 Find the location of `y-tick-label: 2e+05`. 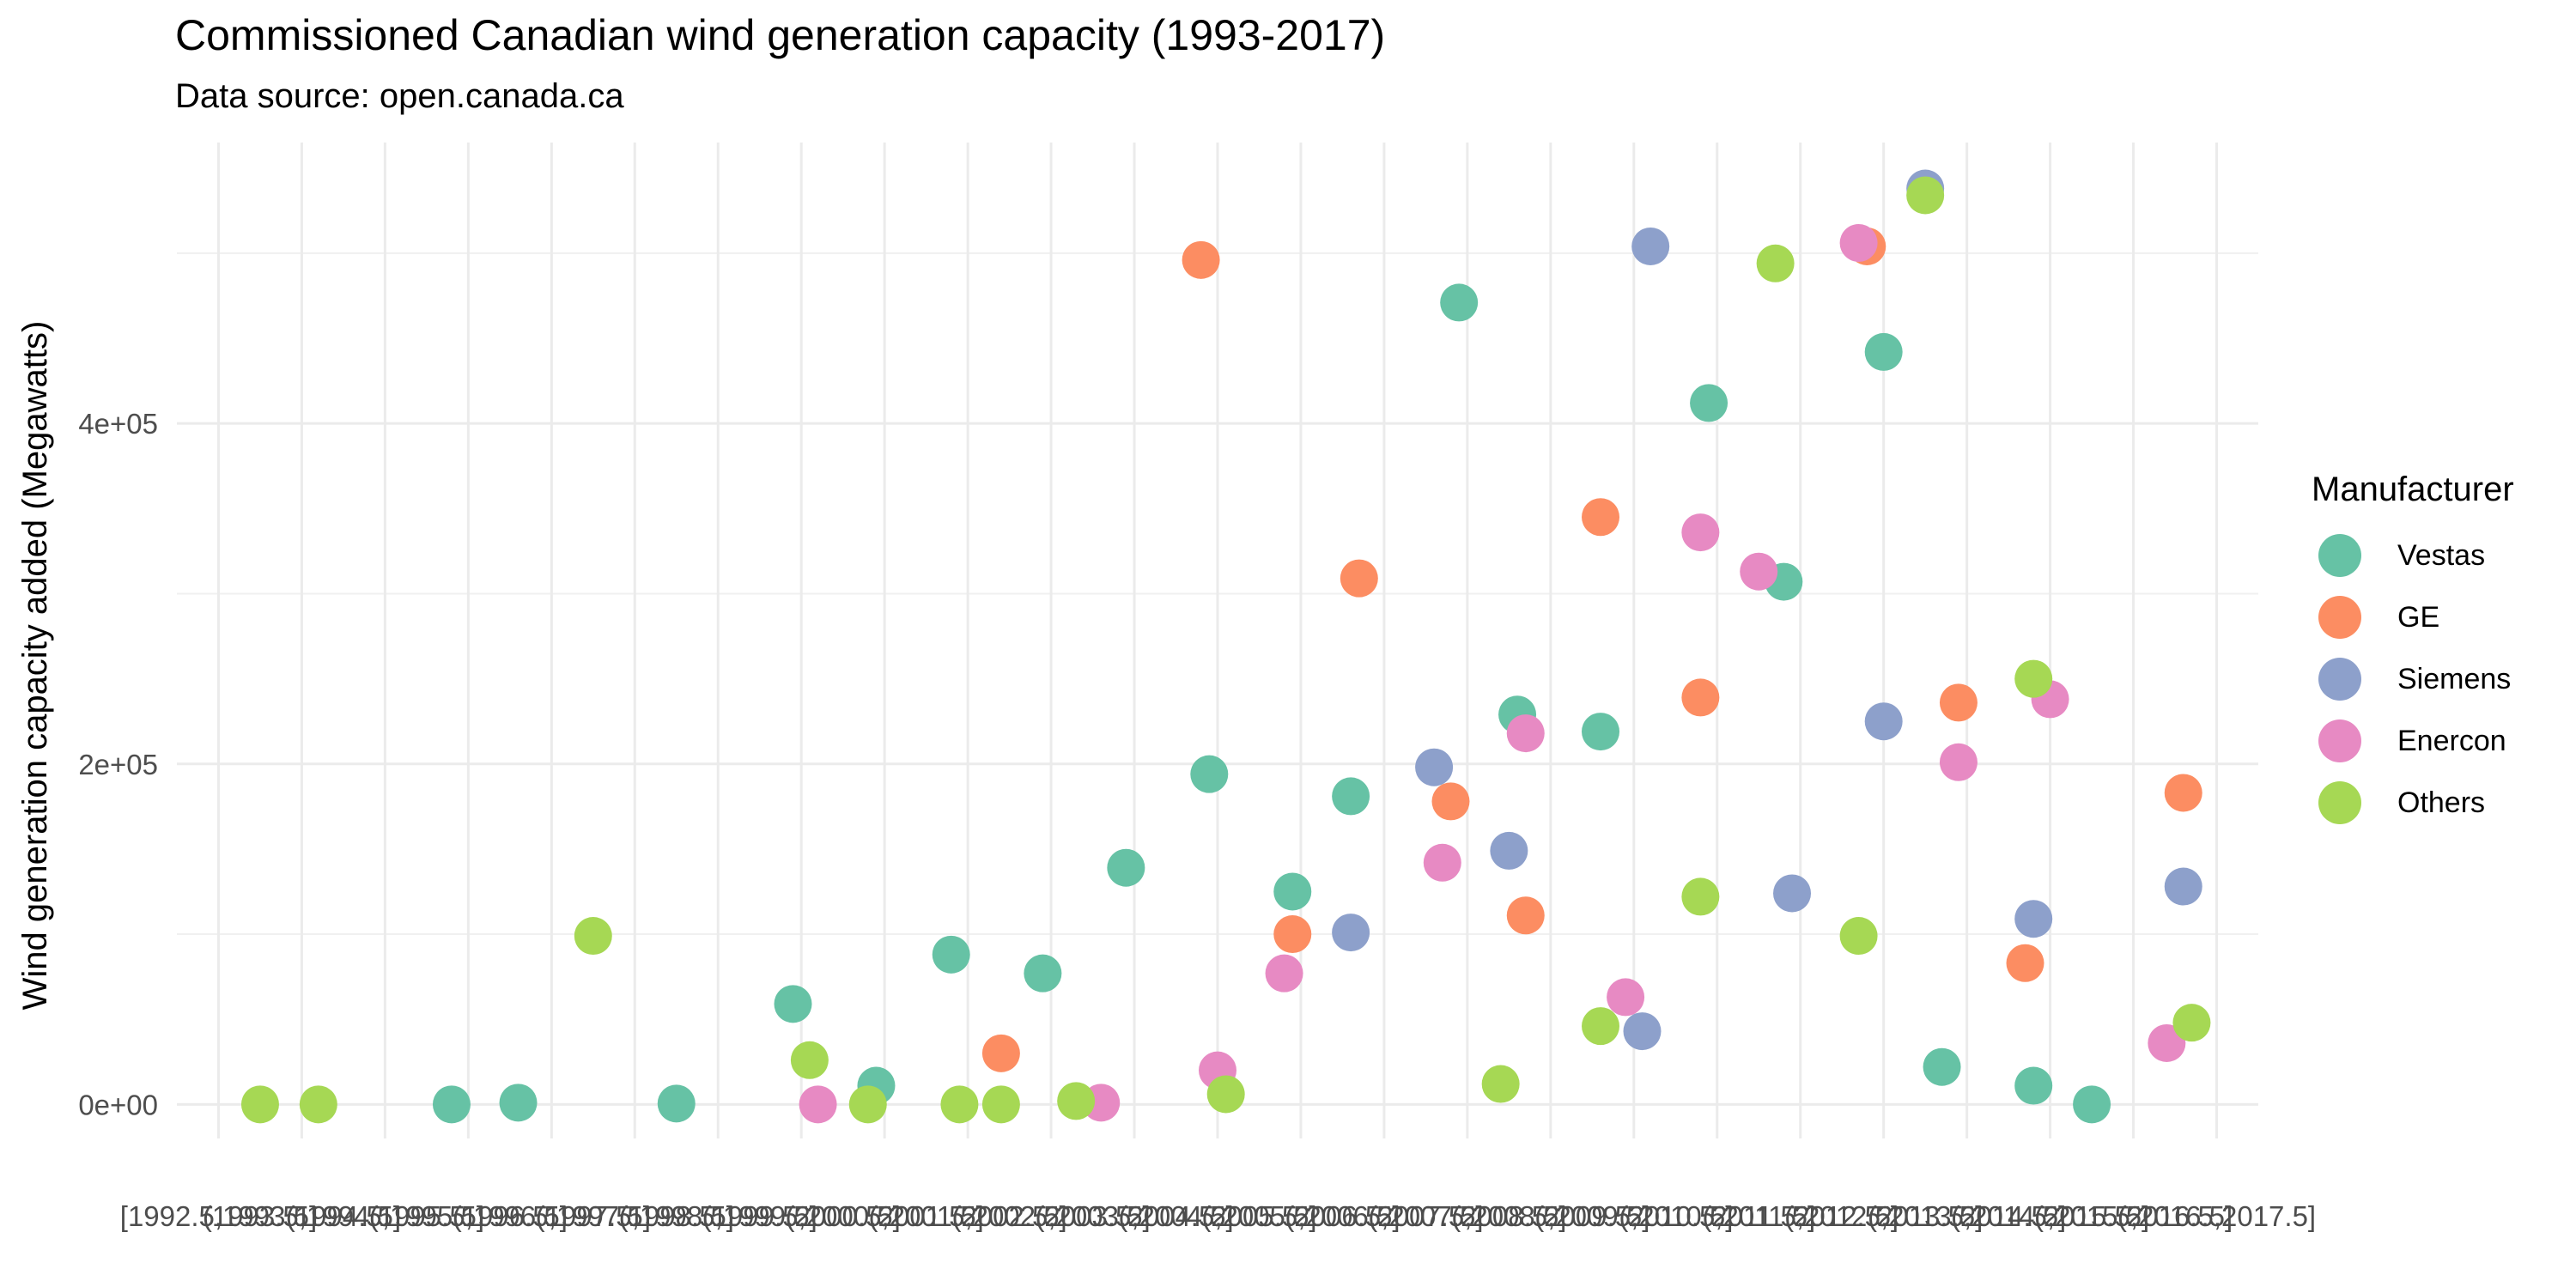

y-tick-label: 2e+05 is located at coordinates (118, 764).